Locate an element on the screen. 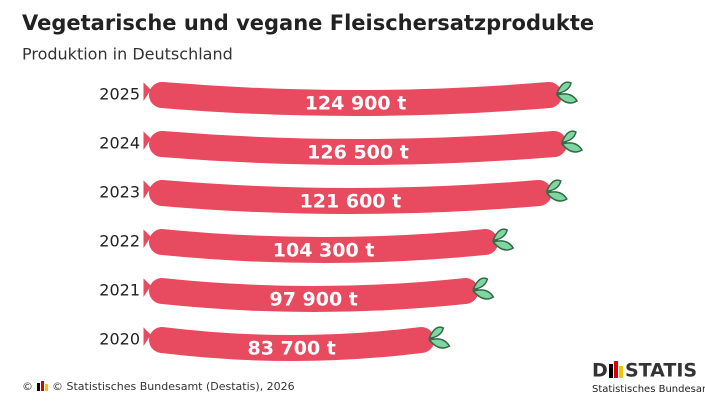 The width and height of the screenshot is (705, 404). logo-subtitle: Statistisches Bundesamt is located at coordinates (648, 389).